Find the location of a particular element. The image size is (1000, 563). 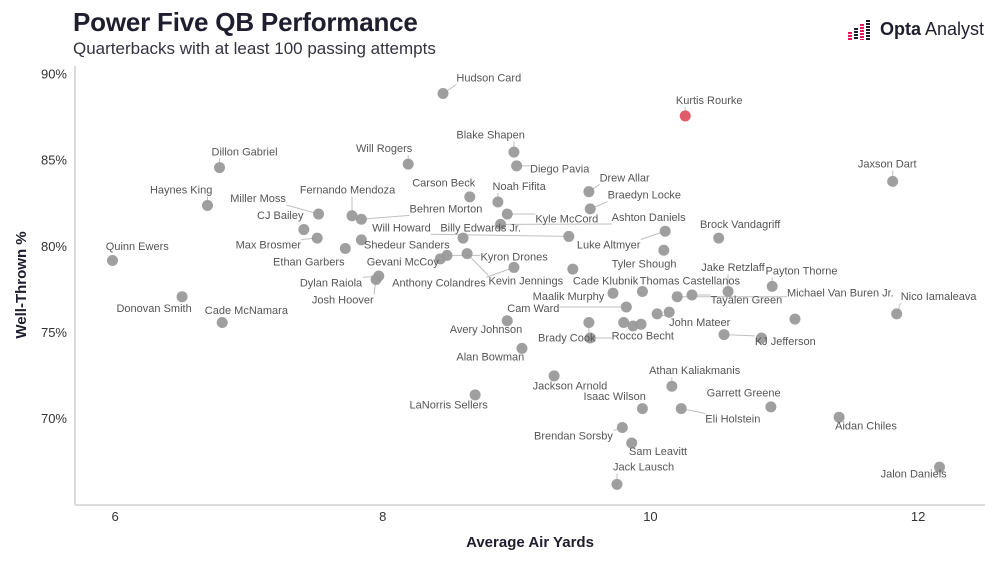

brand-logo: Opta Analyst is located at coordinates (916, 29).